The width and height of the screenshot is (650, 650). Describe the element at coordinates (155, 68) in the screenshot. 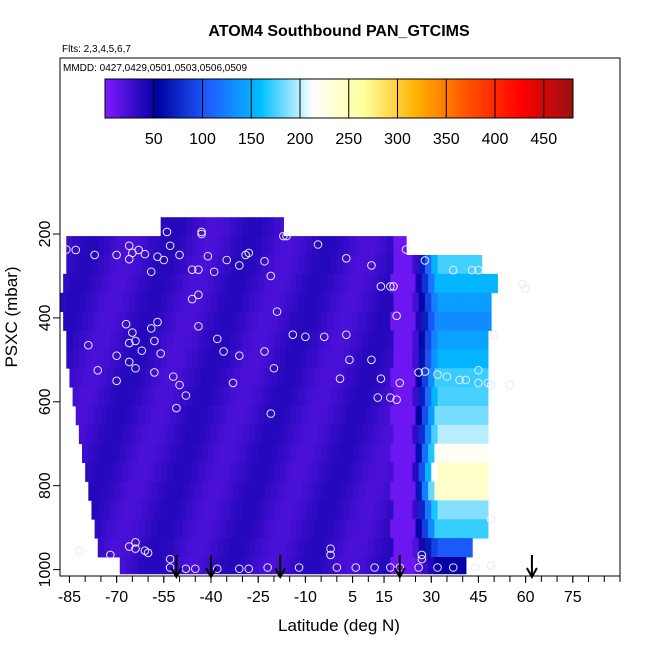

I see `dates-label: MMDD: 0427,0429,0501,0503,0506,0509` at that location.